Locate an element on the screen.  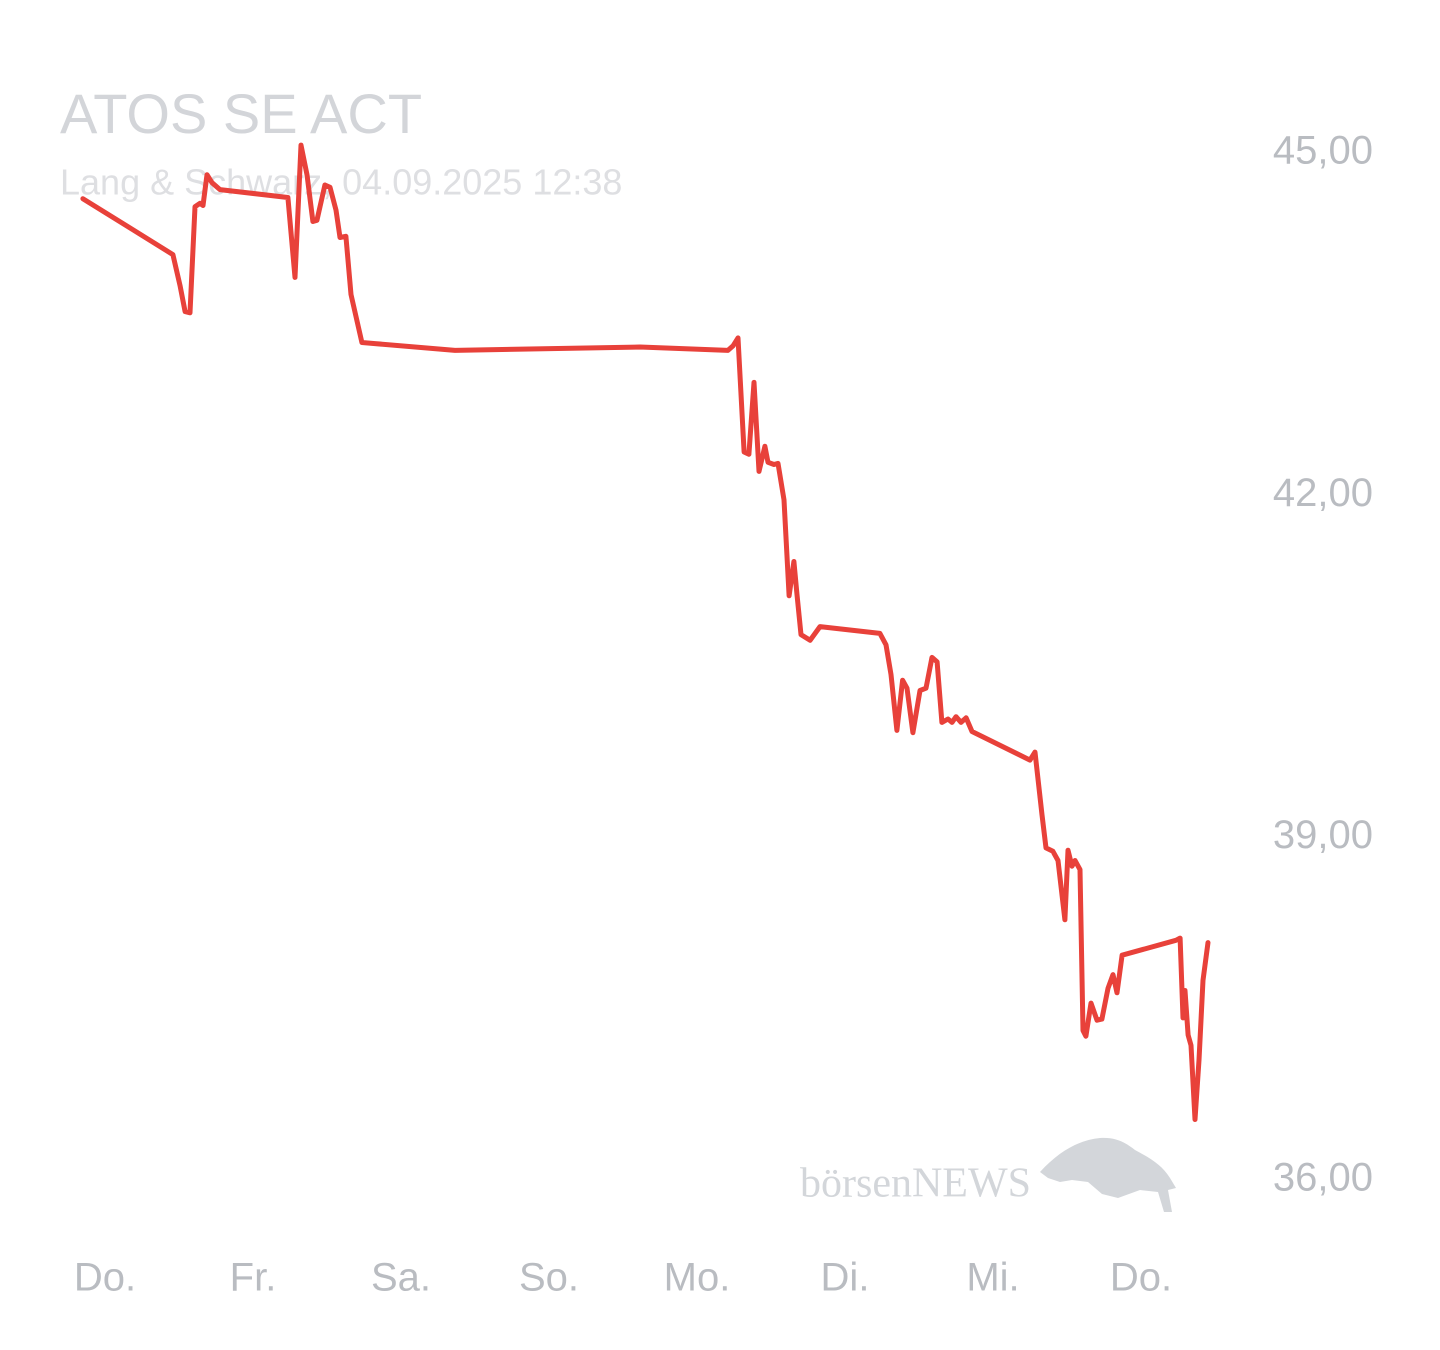
y-tick-label: 42,00 is located at coordinates (1323, 493).